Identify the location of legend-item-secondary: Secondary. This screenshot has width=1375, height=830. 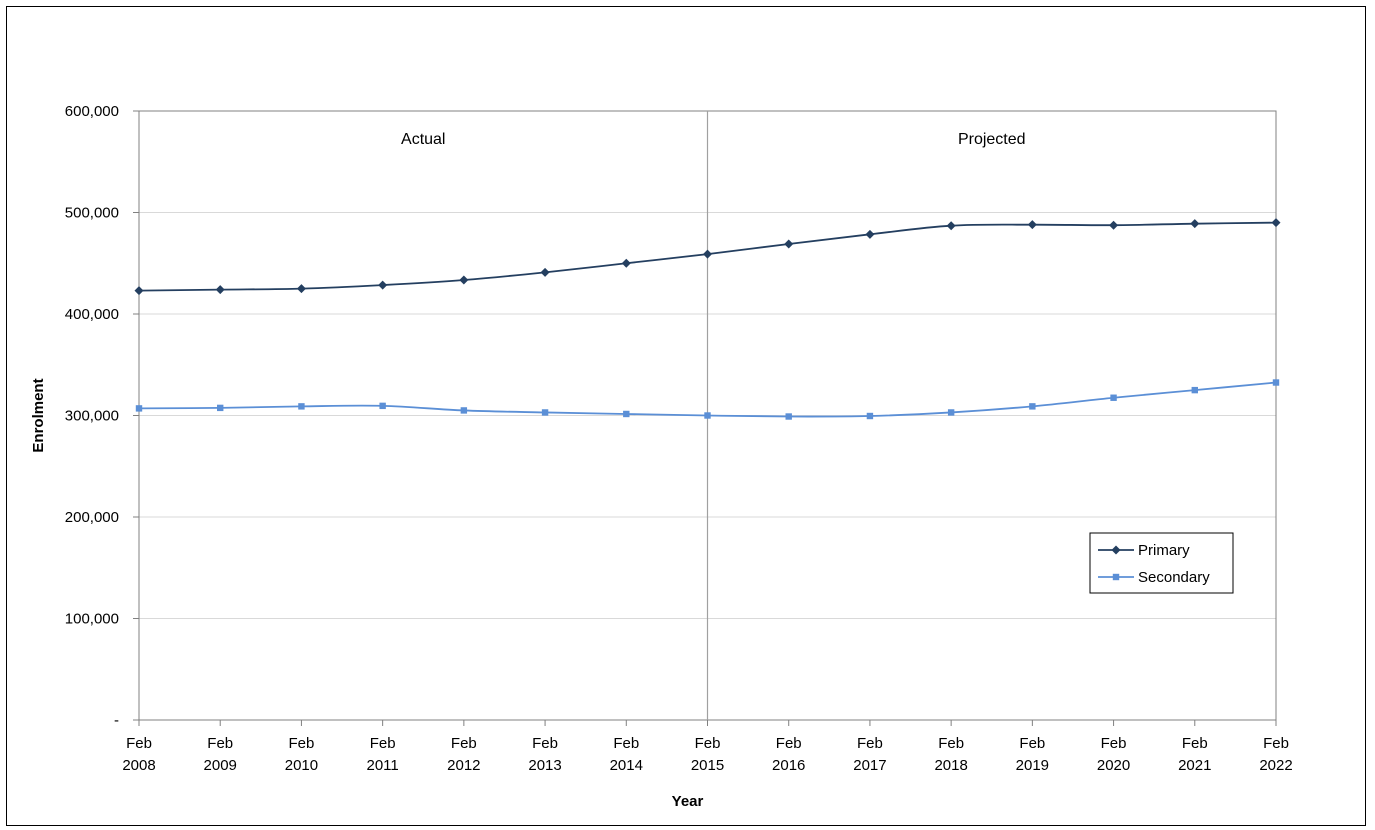
(1154, 577).